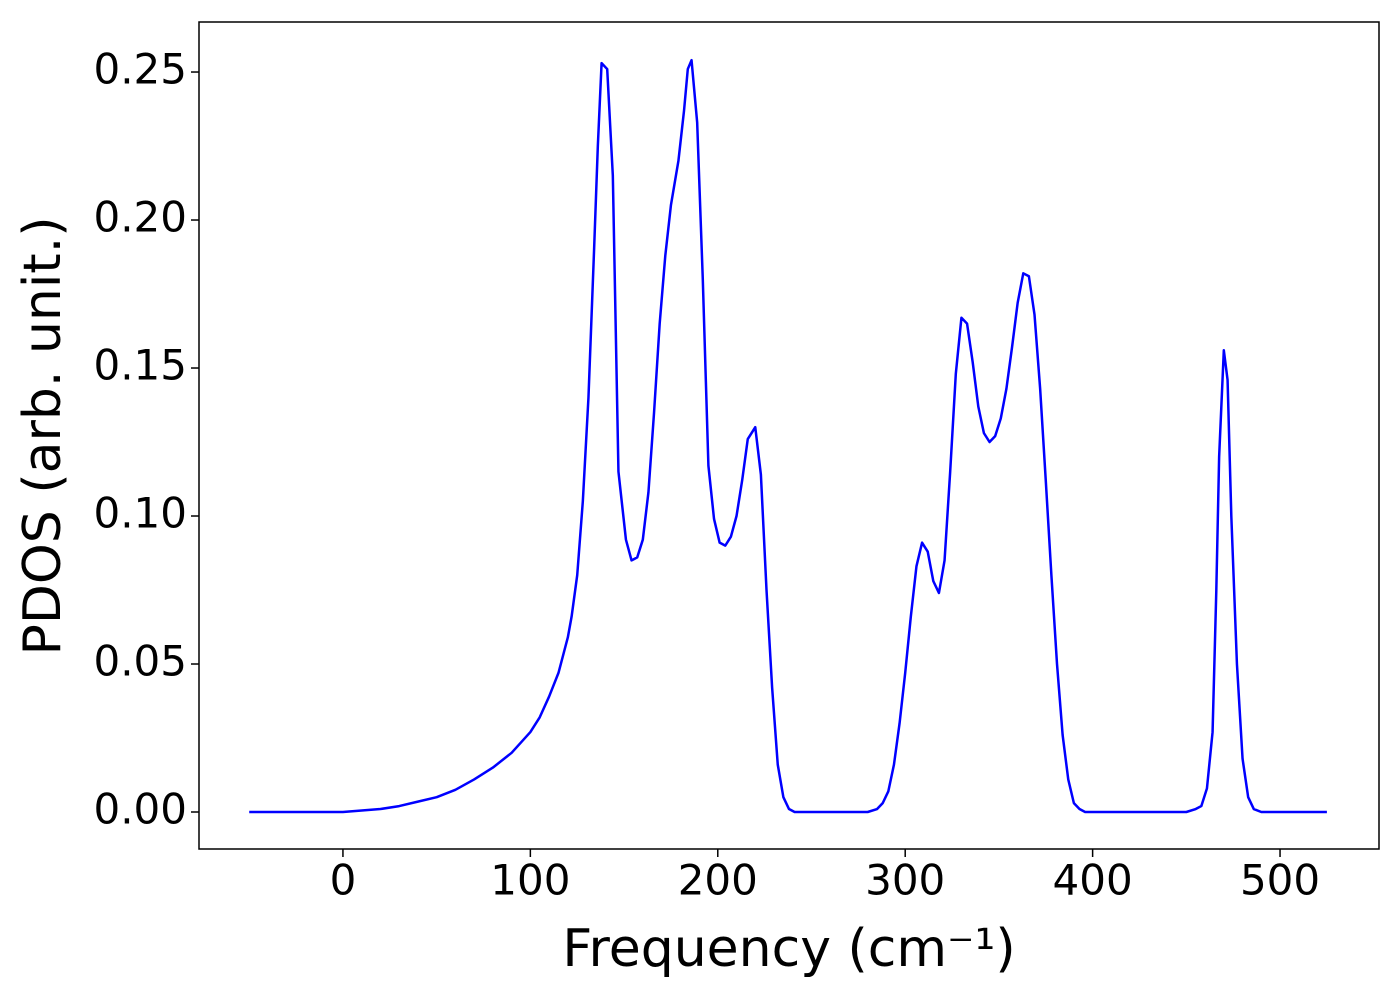 This screenshot has height=1000, width=1400. What do you see at coordinates (530, 880) in the screenshot?
I see `x-tick-label: 100` at bounding box center [530, 880].